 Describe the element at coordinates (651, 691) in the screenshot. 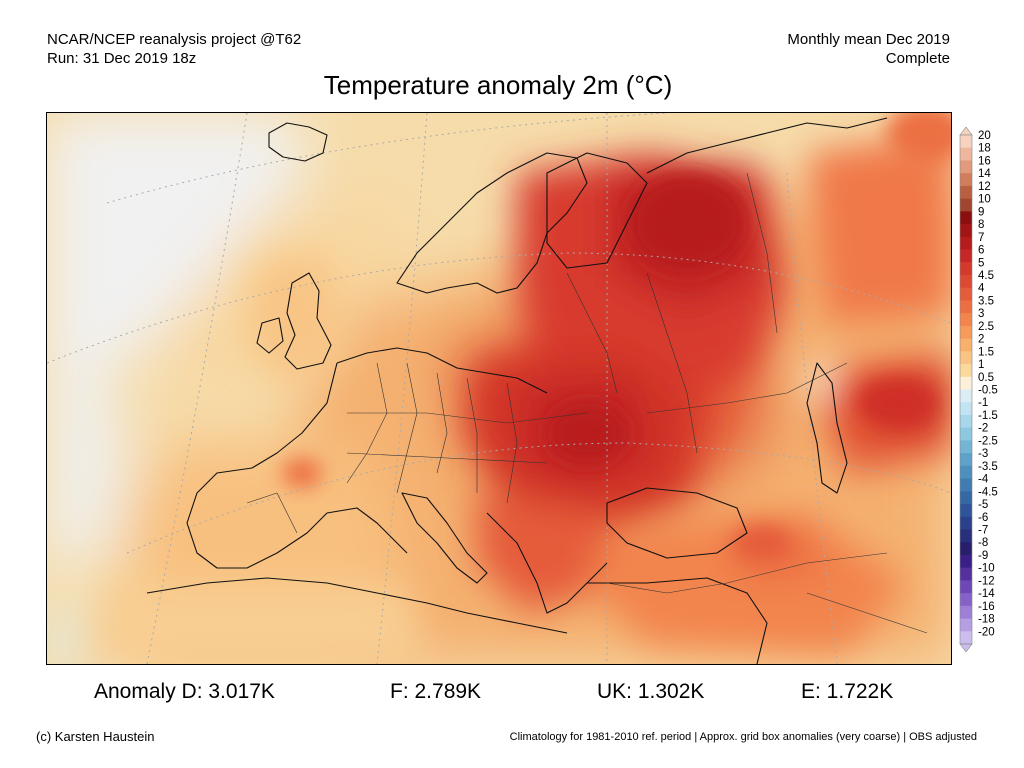

I see `anomaly-uk: UK: 1.302K` at that location.